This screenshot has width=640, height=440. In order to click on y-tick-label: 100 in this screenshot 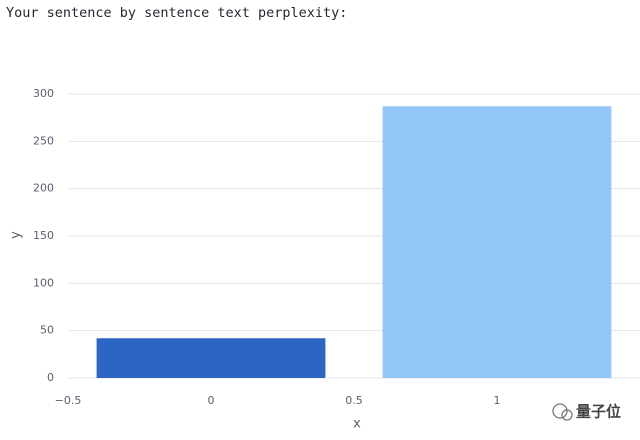, I will do `click(43, 282)`.